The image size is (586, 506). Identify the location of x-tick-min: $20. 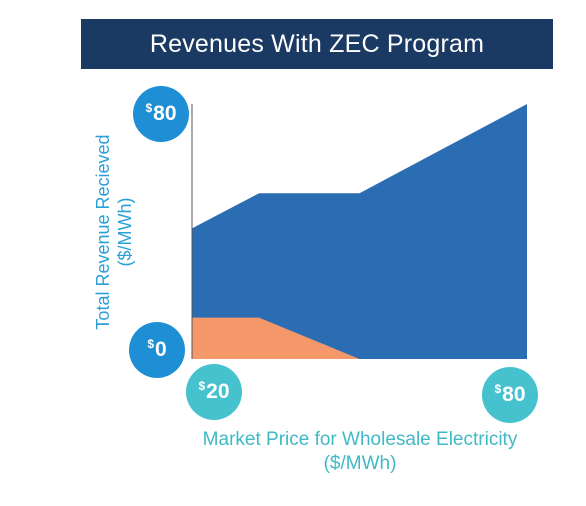
(214, 392).